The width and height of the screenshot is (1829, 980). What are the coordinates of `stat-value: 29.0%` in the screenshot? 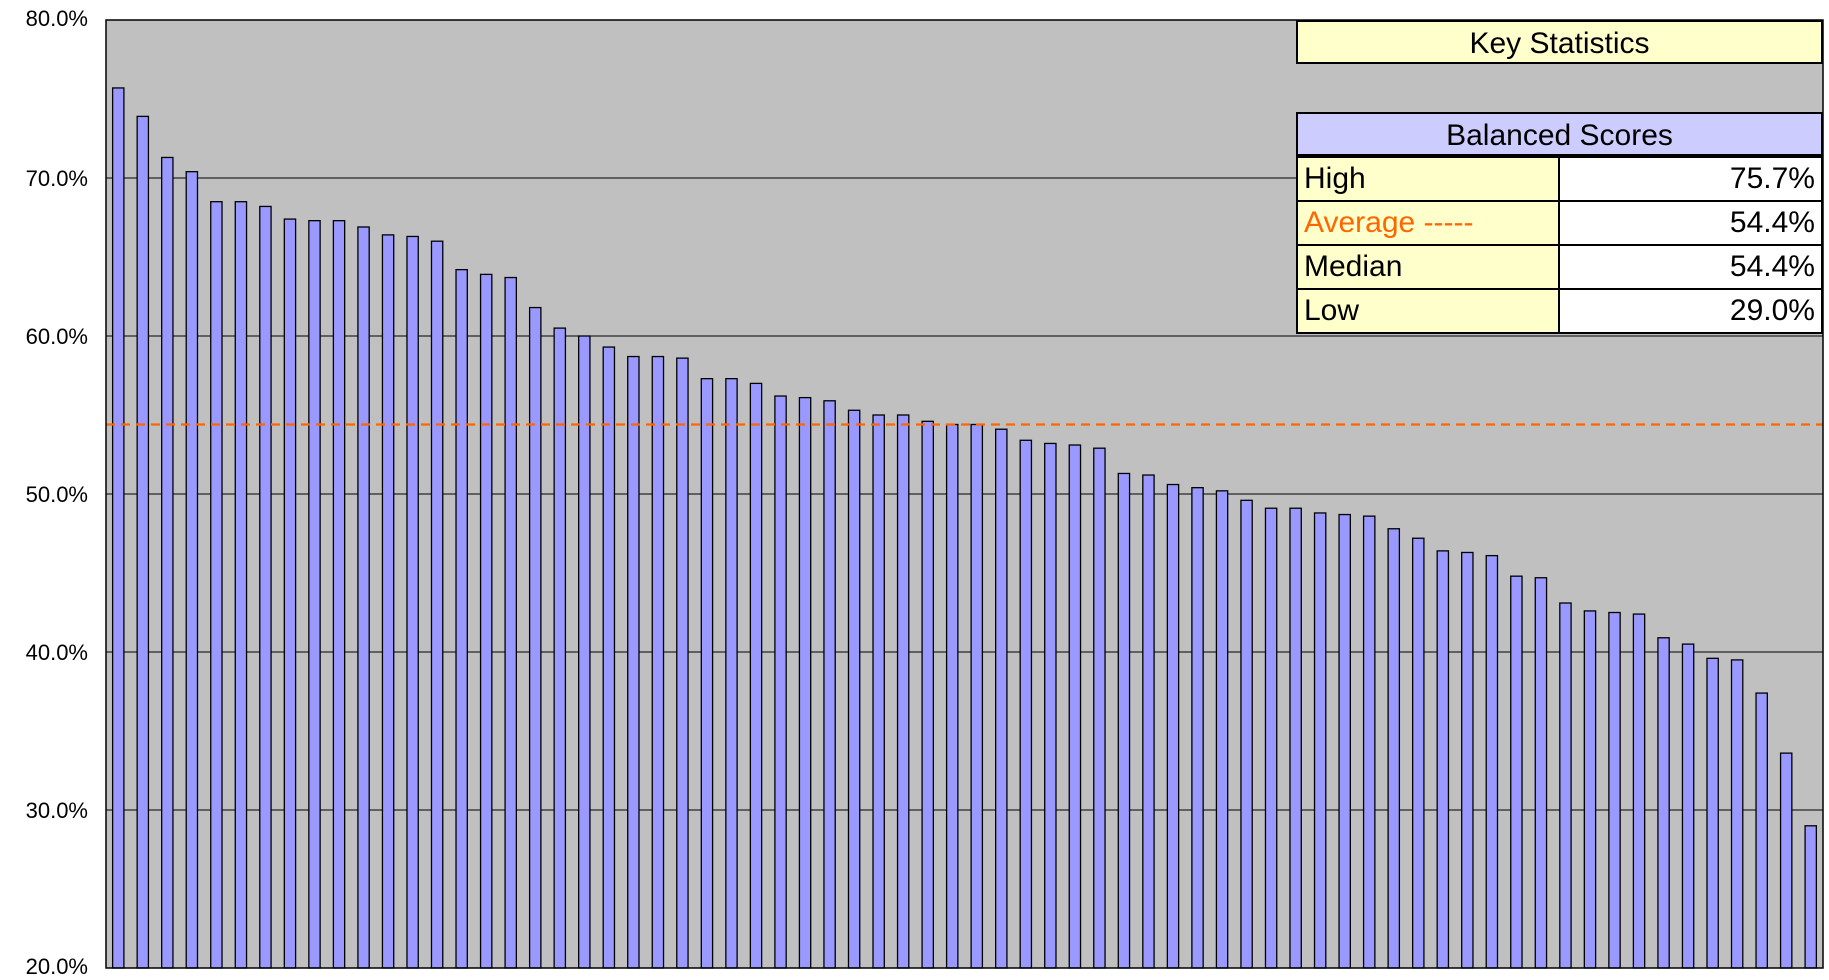 It's located at (1690, 311).